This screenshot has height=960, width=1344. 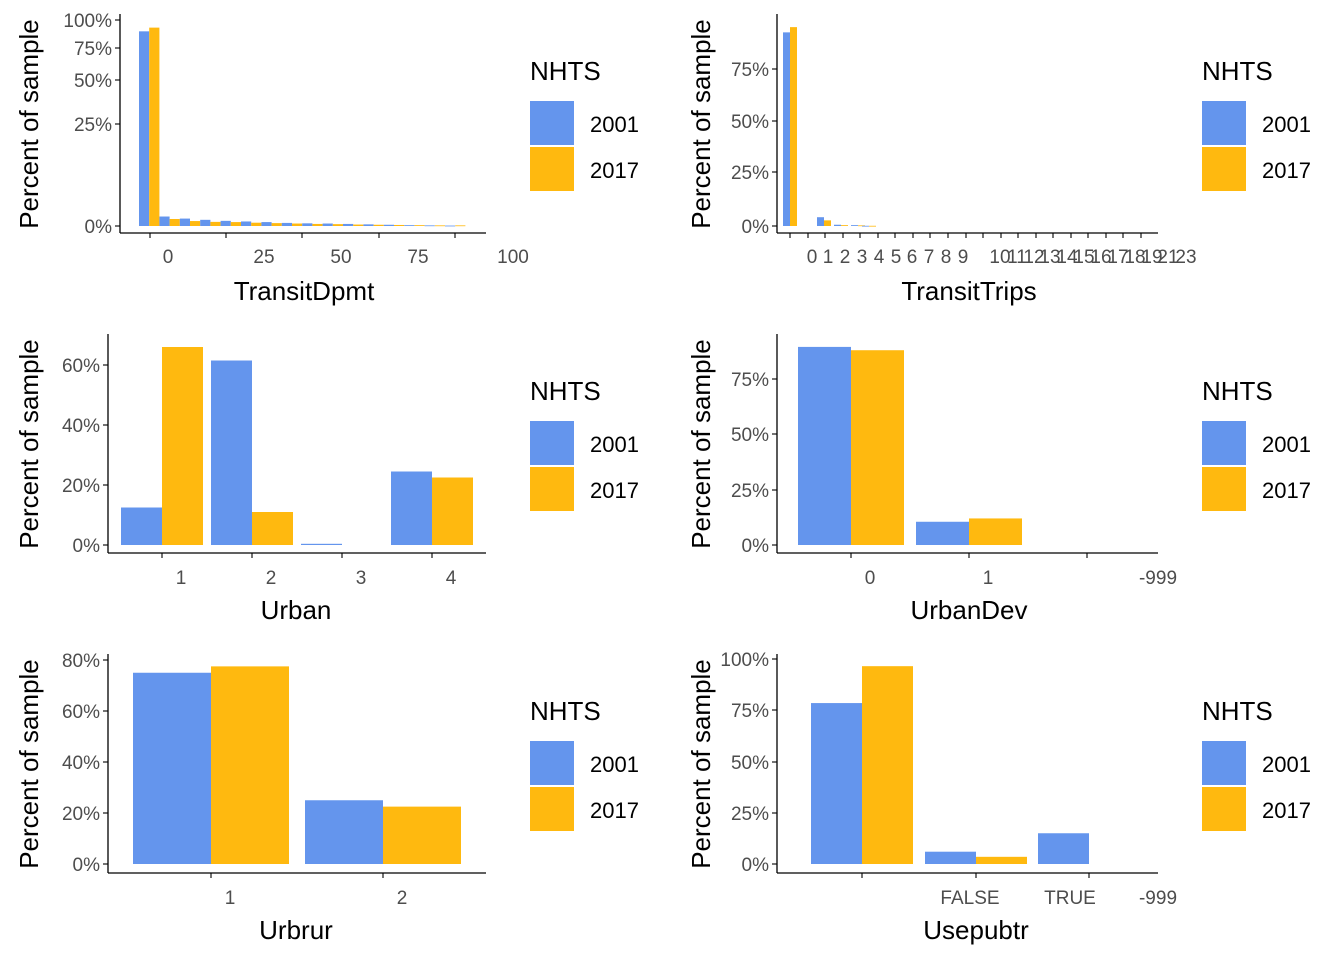 What do you see at coordinates (81, 661) in the screenshot?
I see `y-tick-label: 80%` at bounding box center [81, 661].